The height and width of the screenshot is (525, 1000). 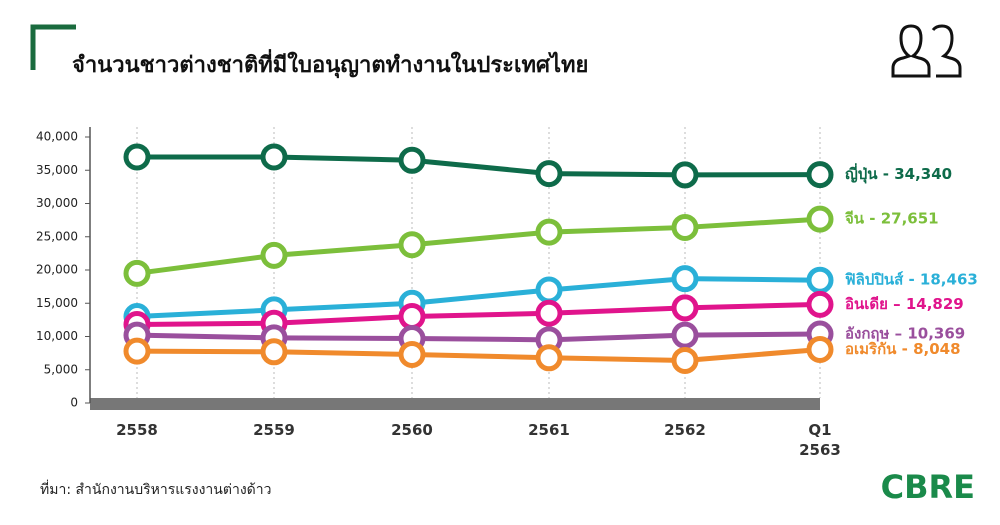 What do you see at coordinates (898, 173) in the screenshot?
I see `legend-label: ญี่ปุ่น - 34,340` at bounding box center [898, 173].